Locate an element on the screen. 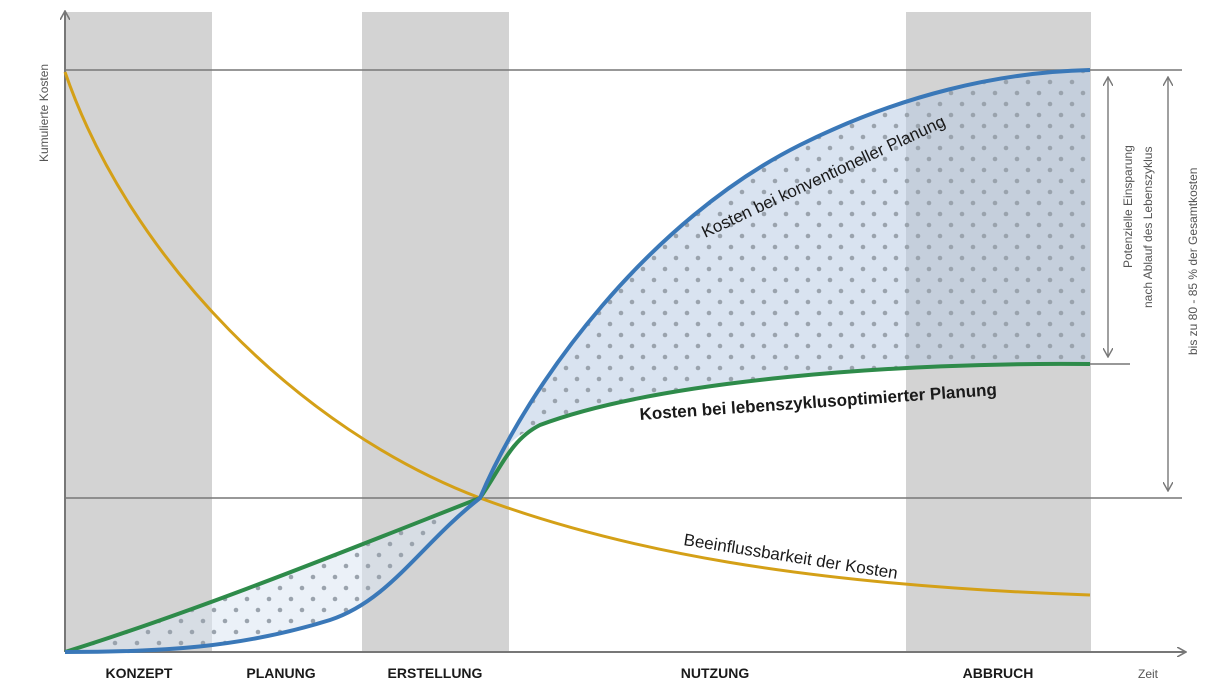 This screenshot has height=683, width=1215. phase-label-nutzung: NUTZUNG is located at coordinates (715, 673).